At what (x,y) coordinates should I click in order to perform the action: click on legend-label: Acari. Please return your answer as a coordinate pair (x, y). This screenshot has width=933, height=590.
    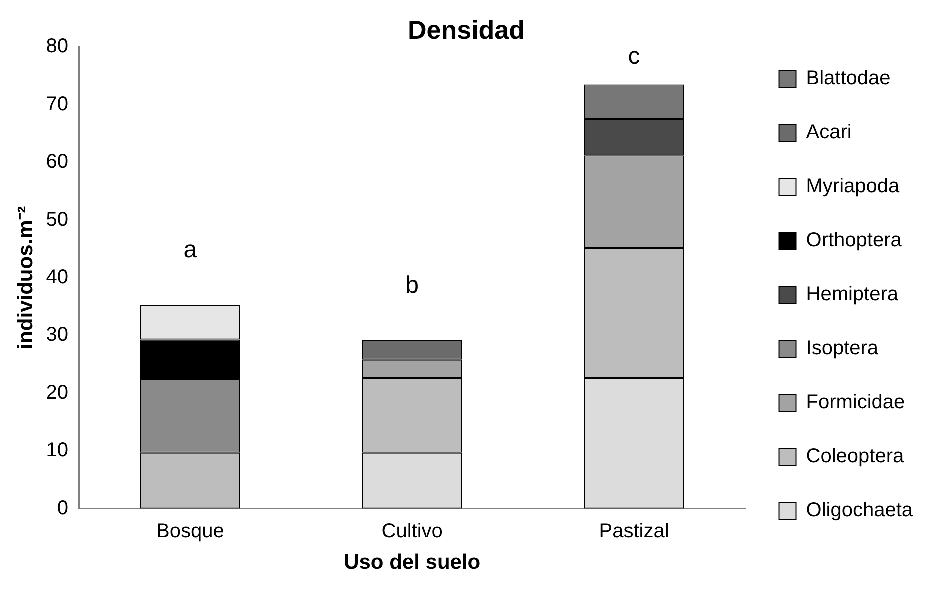
    Looking at the image, I should click on (829, 133).